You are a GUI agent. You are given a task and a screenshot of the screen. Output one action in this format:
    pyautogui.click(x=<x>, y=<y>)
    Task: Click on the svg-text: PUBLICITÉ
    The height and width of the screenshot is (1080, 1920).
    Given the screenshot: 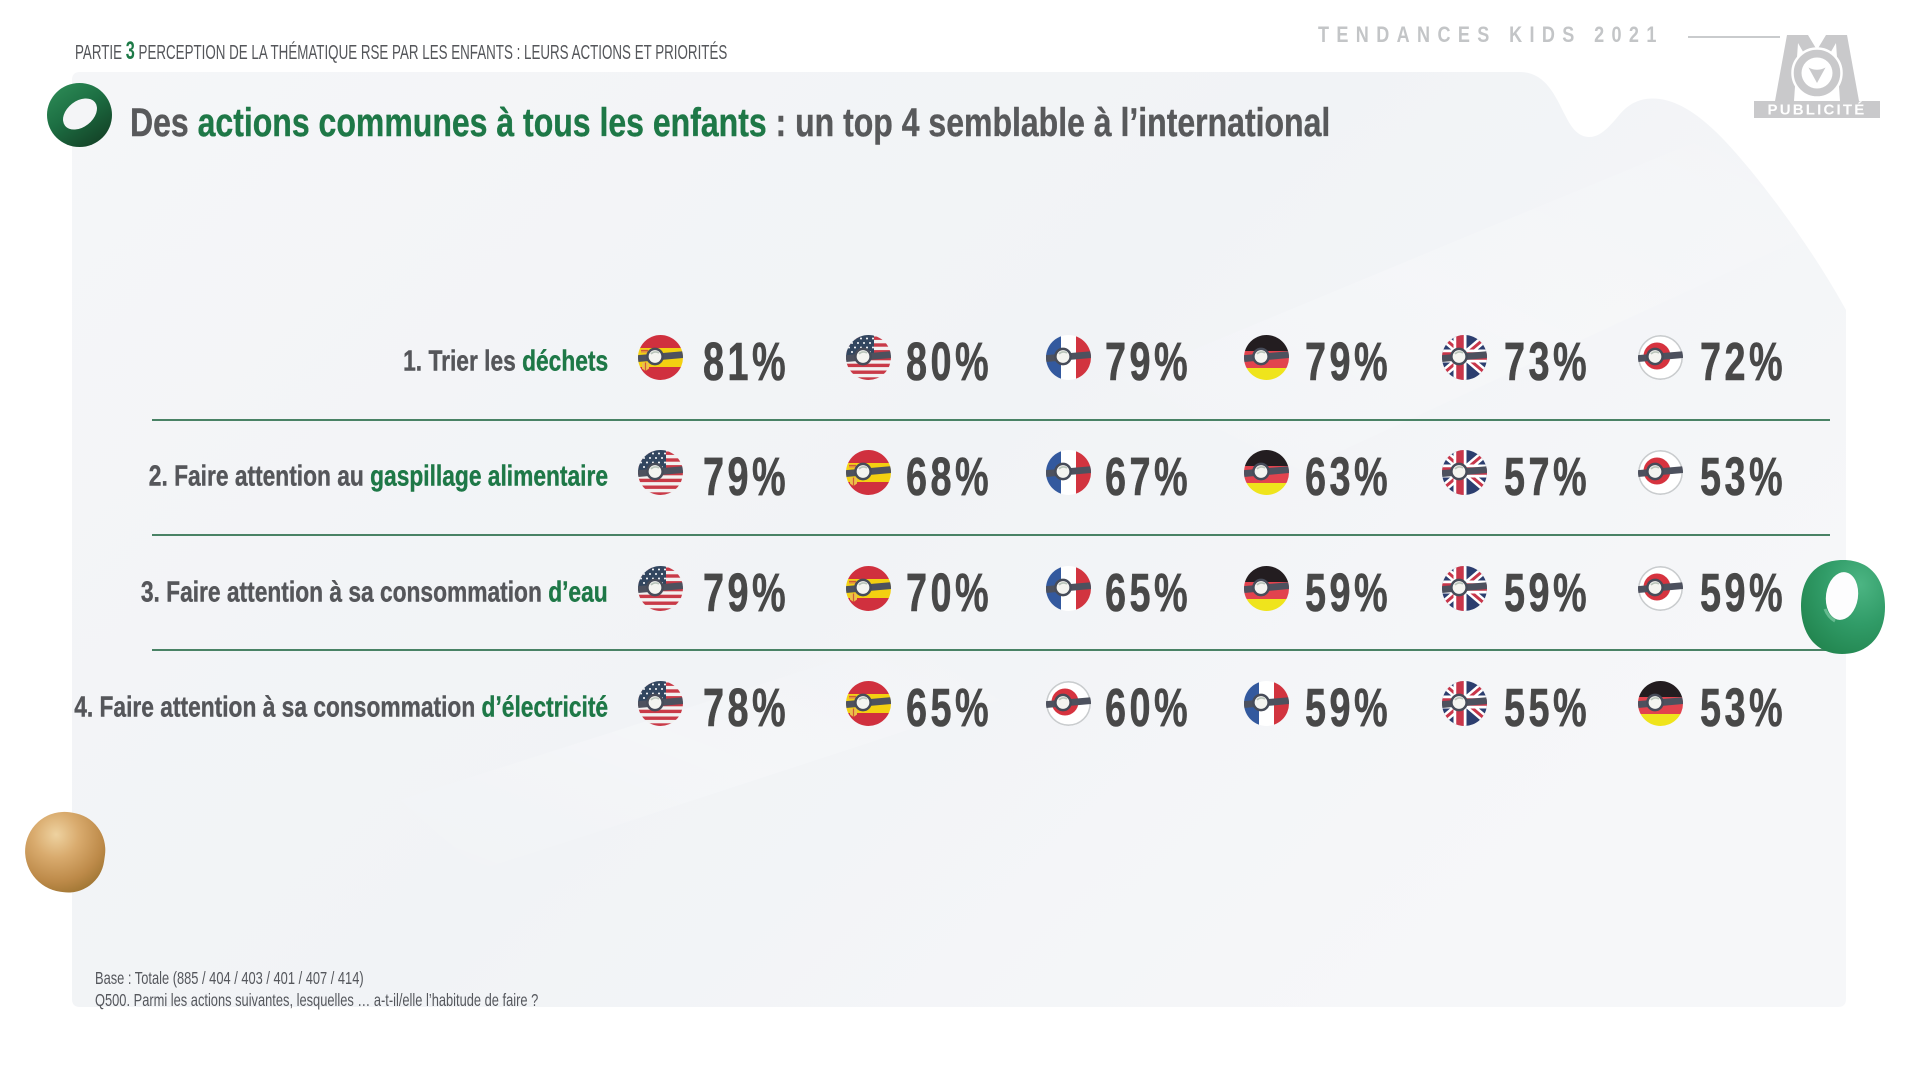 What is the action you would take?
    pyautogui.click(x=1817, y=110)
    